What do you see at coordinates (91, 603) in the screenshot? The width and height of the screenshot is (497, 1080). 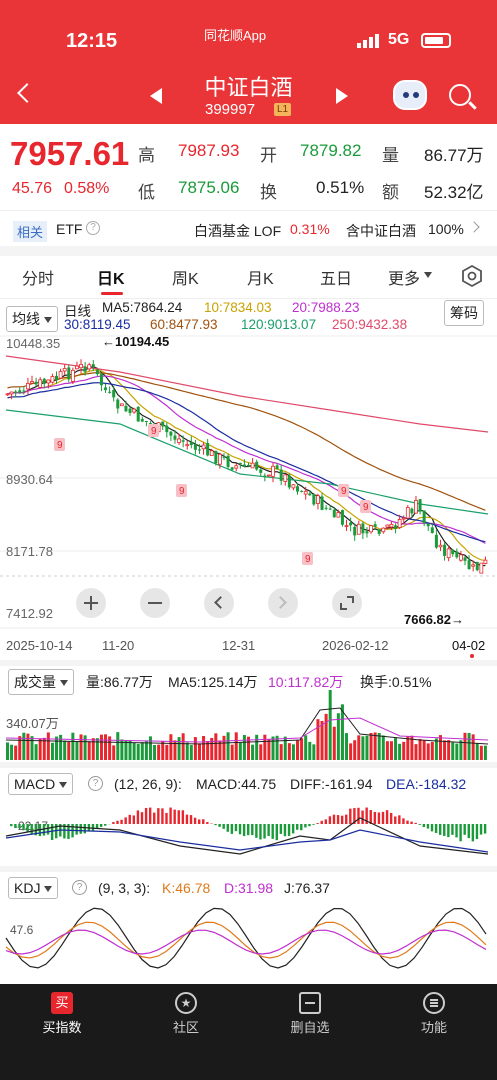 I see `zoom-in-button` at bounding box center [91, 603].